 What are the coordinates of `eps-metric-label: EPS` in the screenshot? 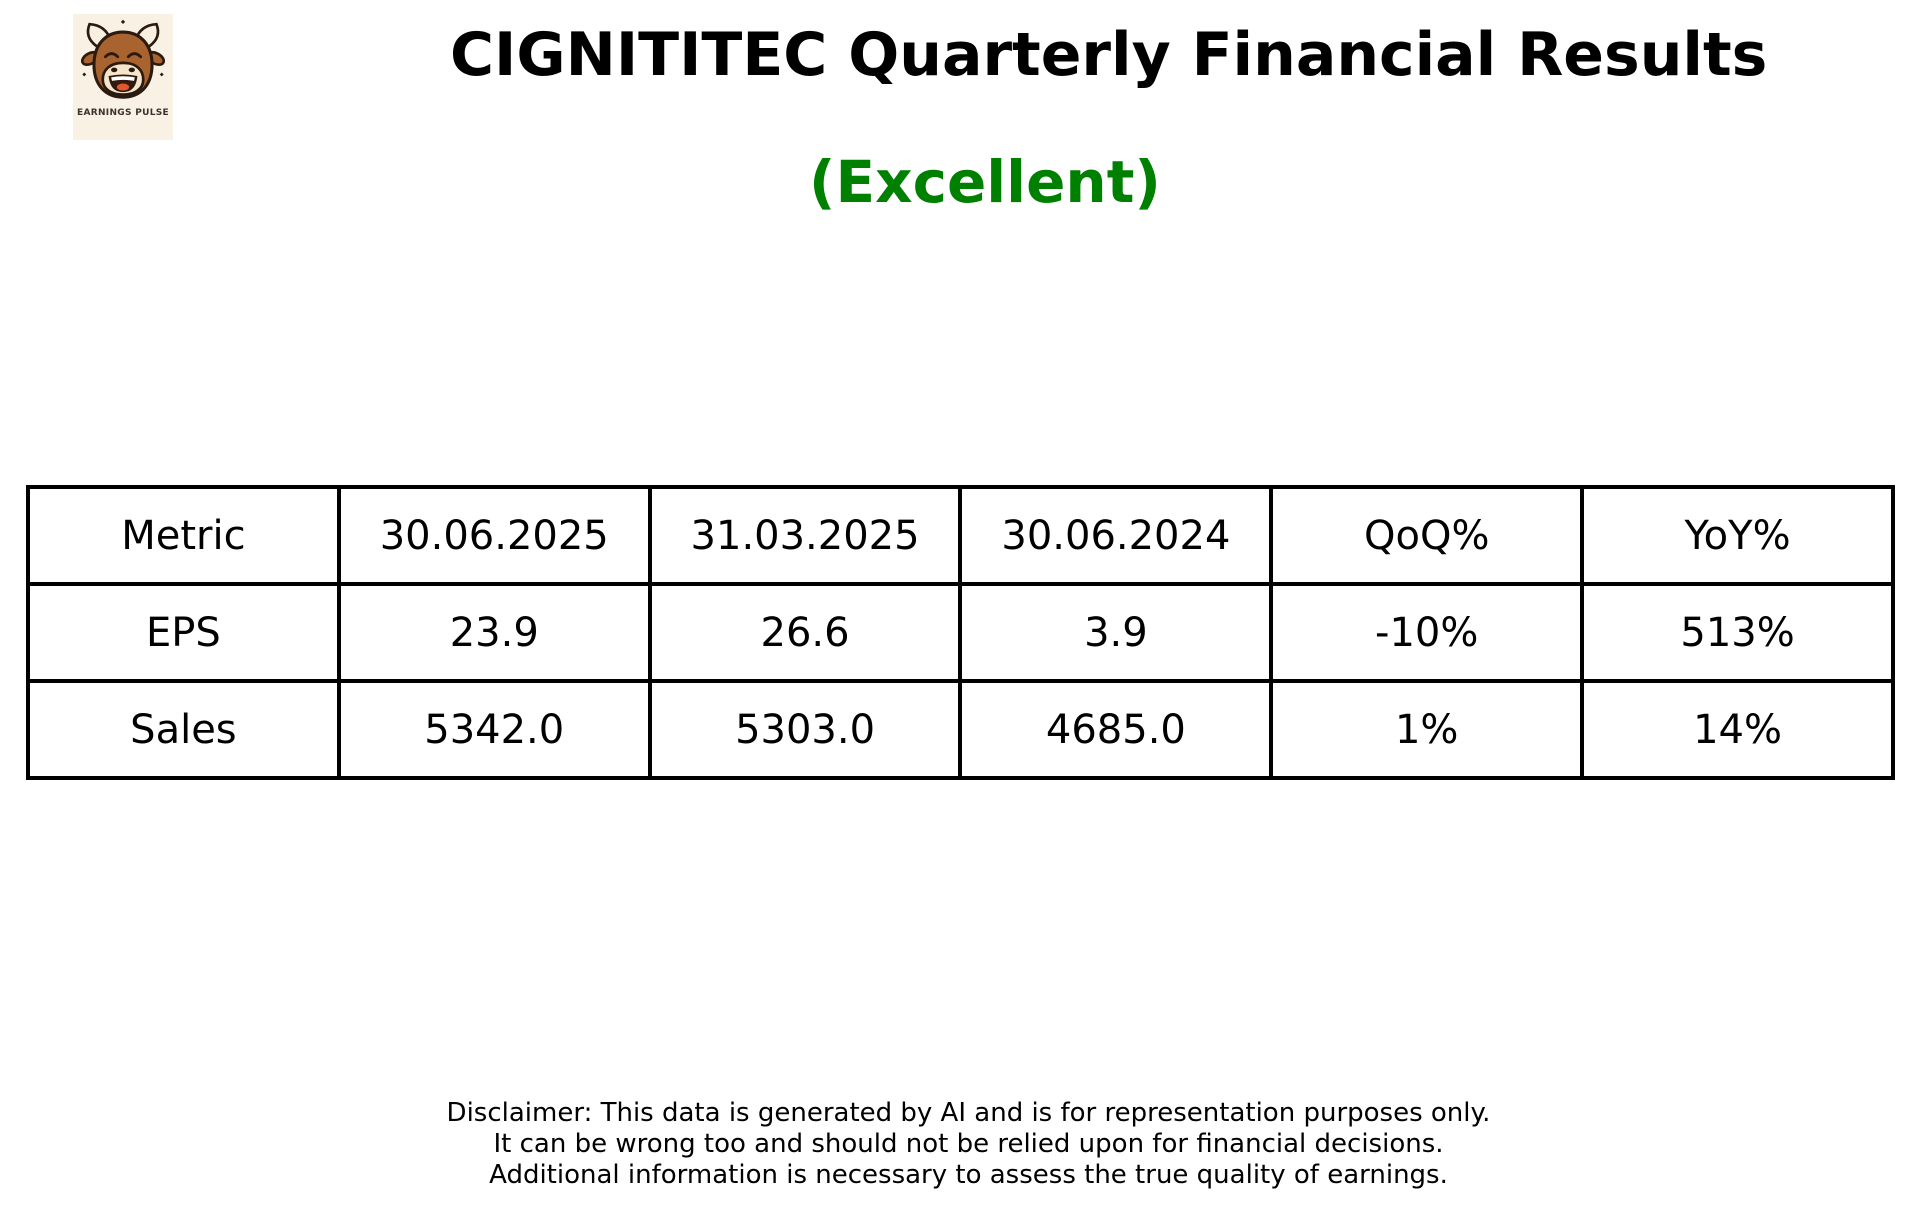 It's located at (183, 632).